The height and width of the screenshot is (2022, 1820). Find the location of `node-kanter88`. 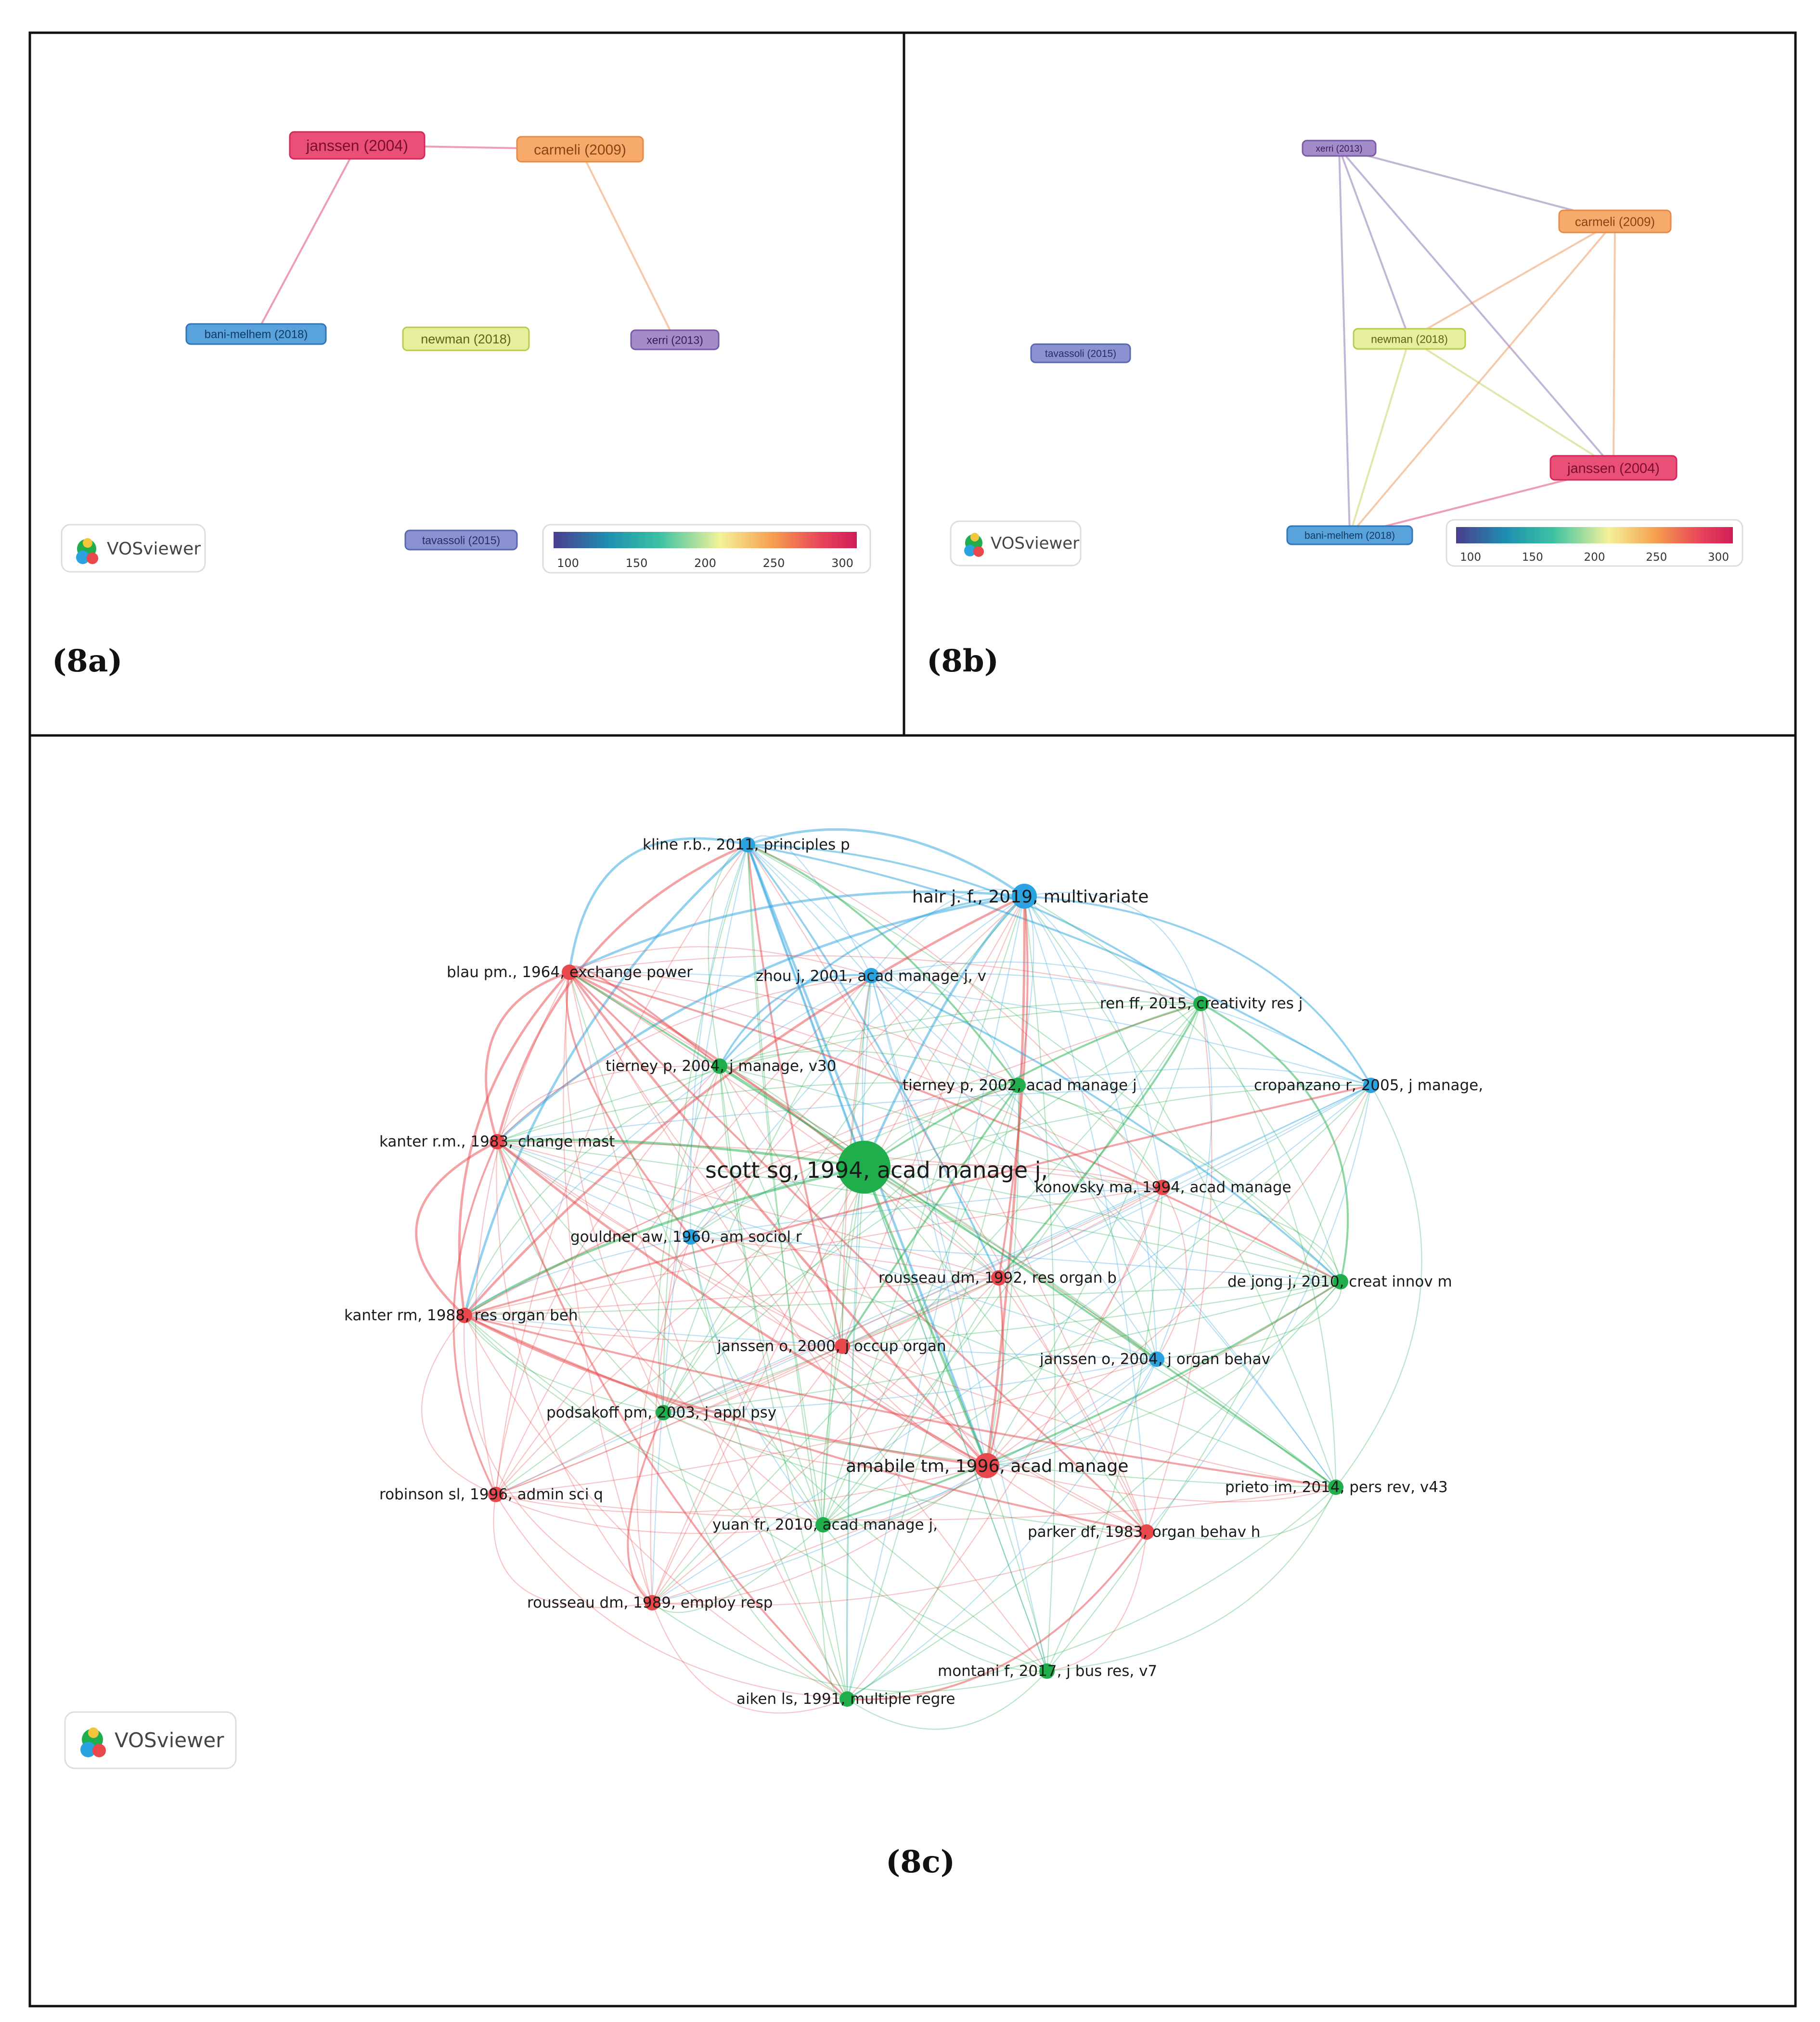

node-kanter88 is located at coordinates (465, 1315).